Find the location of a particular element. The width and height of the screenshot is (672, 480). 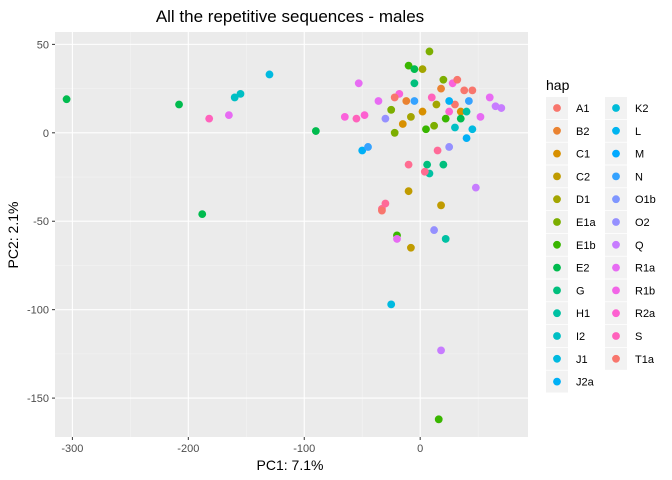

legend-key-i2 is located at coordinates (557, 336).